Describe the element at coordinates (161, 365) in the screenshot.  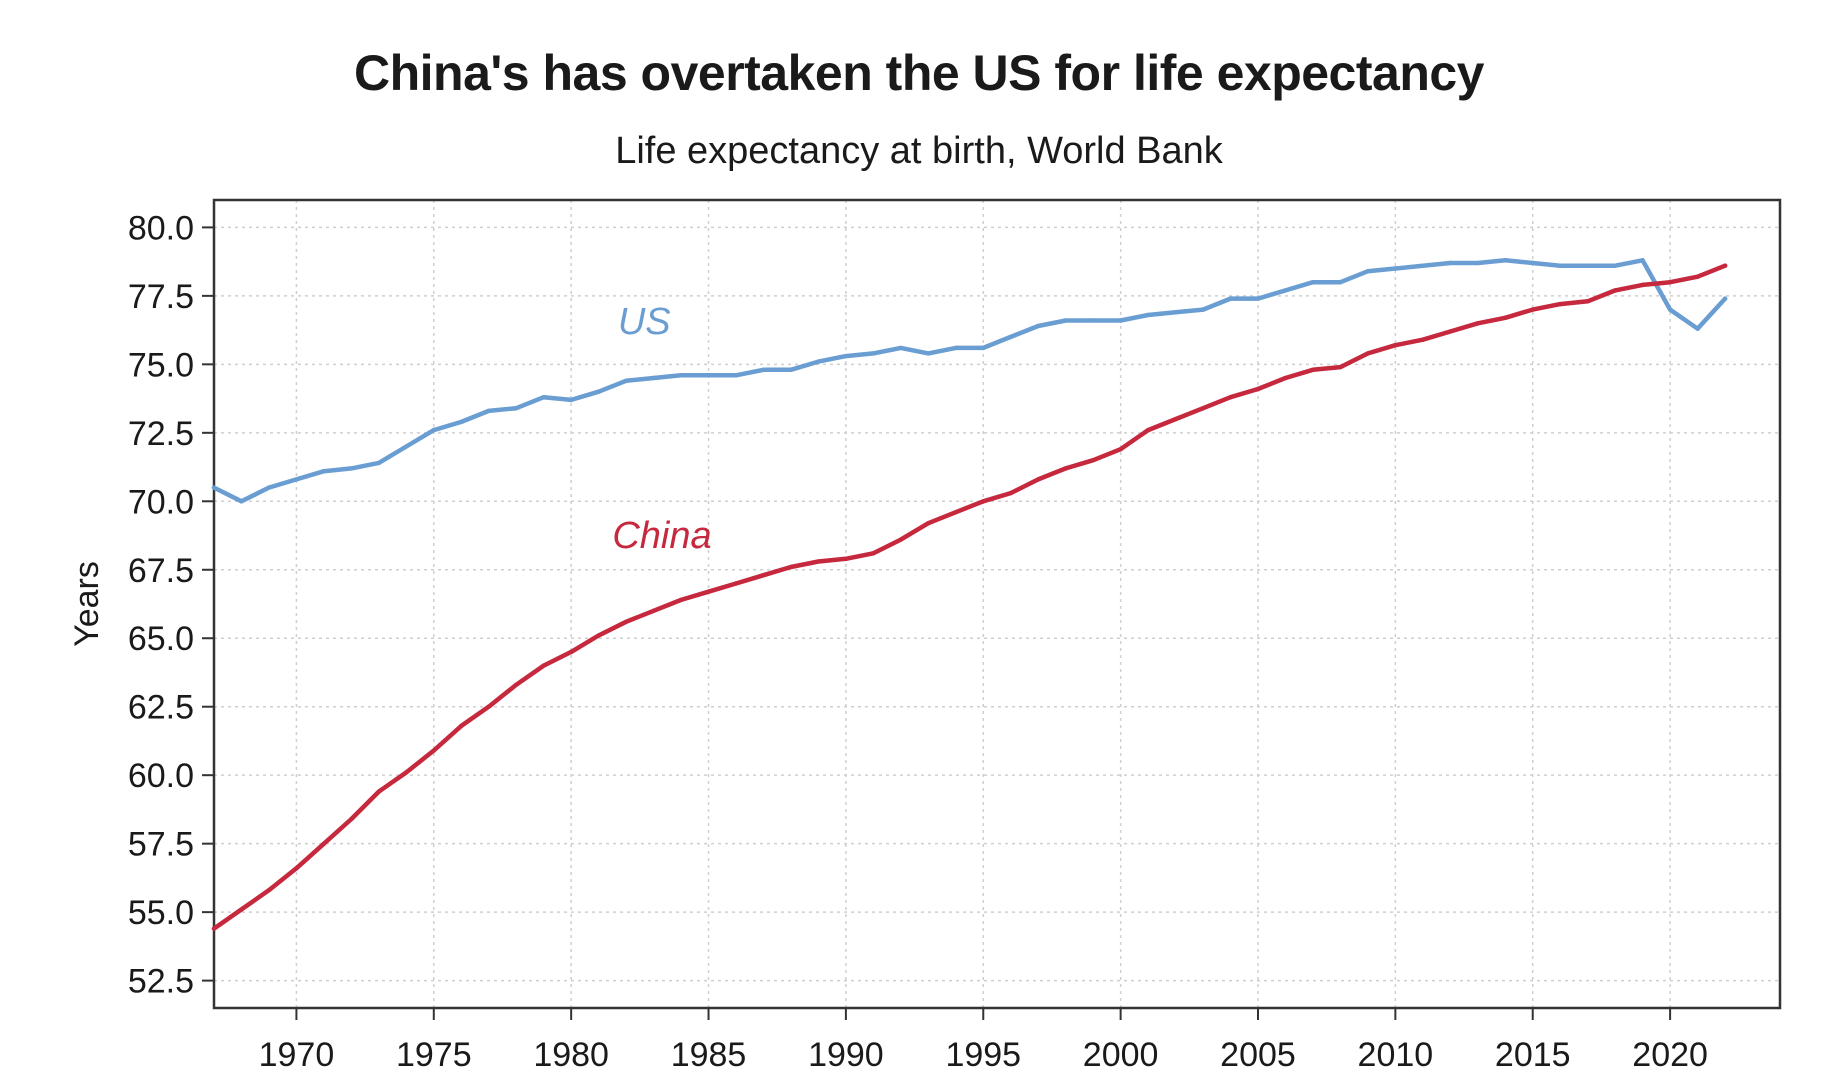
I see `y-tick-label: 75.0` at that location.